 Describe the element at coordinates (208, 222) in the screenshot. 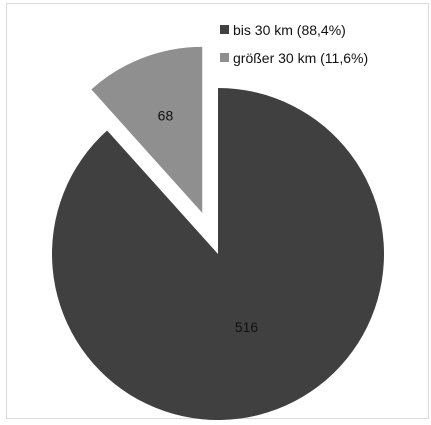

I see `labels-layer: 516 68` at that location.